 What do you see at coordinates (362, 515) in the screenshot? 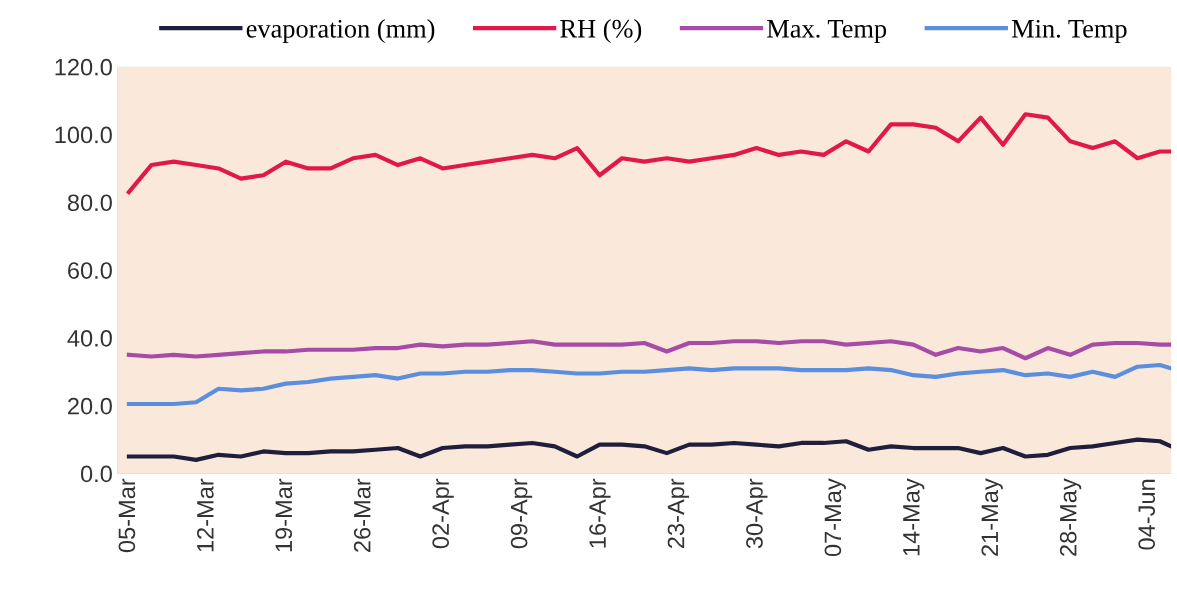
I see `x-tick-label: 26-Mar` at bounding box center [362, 515].